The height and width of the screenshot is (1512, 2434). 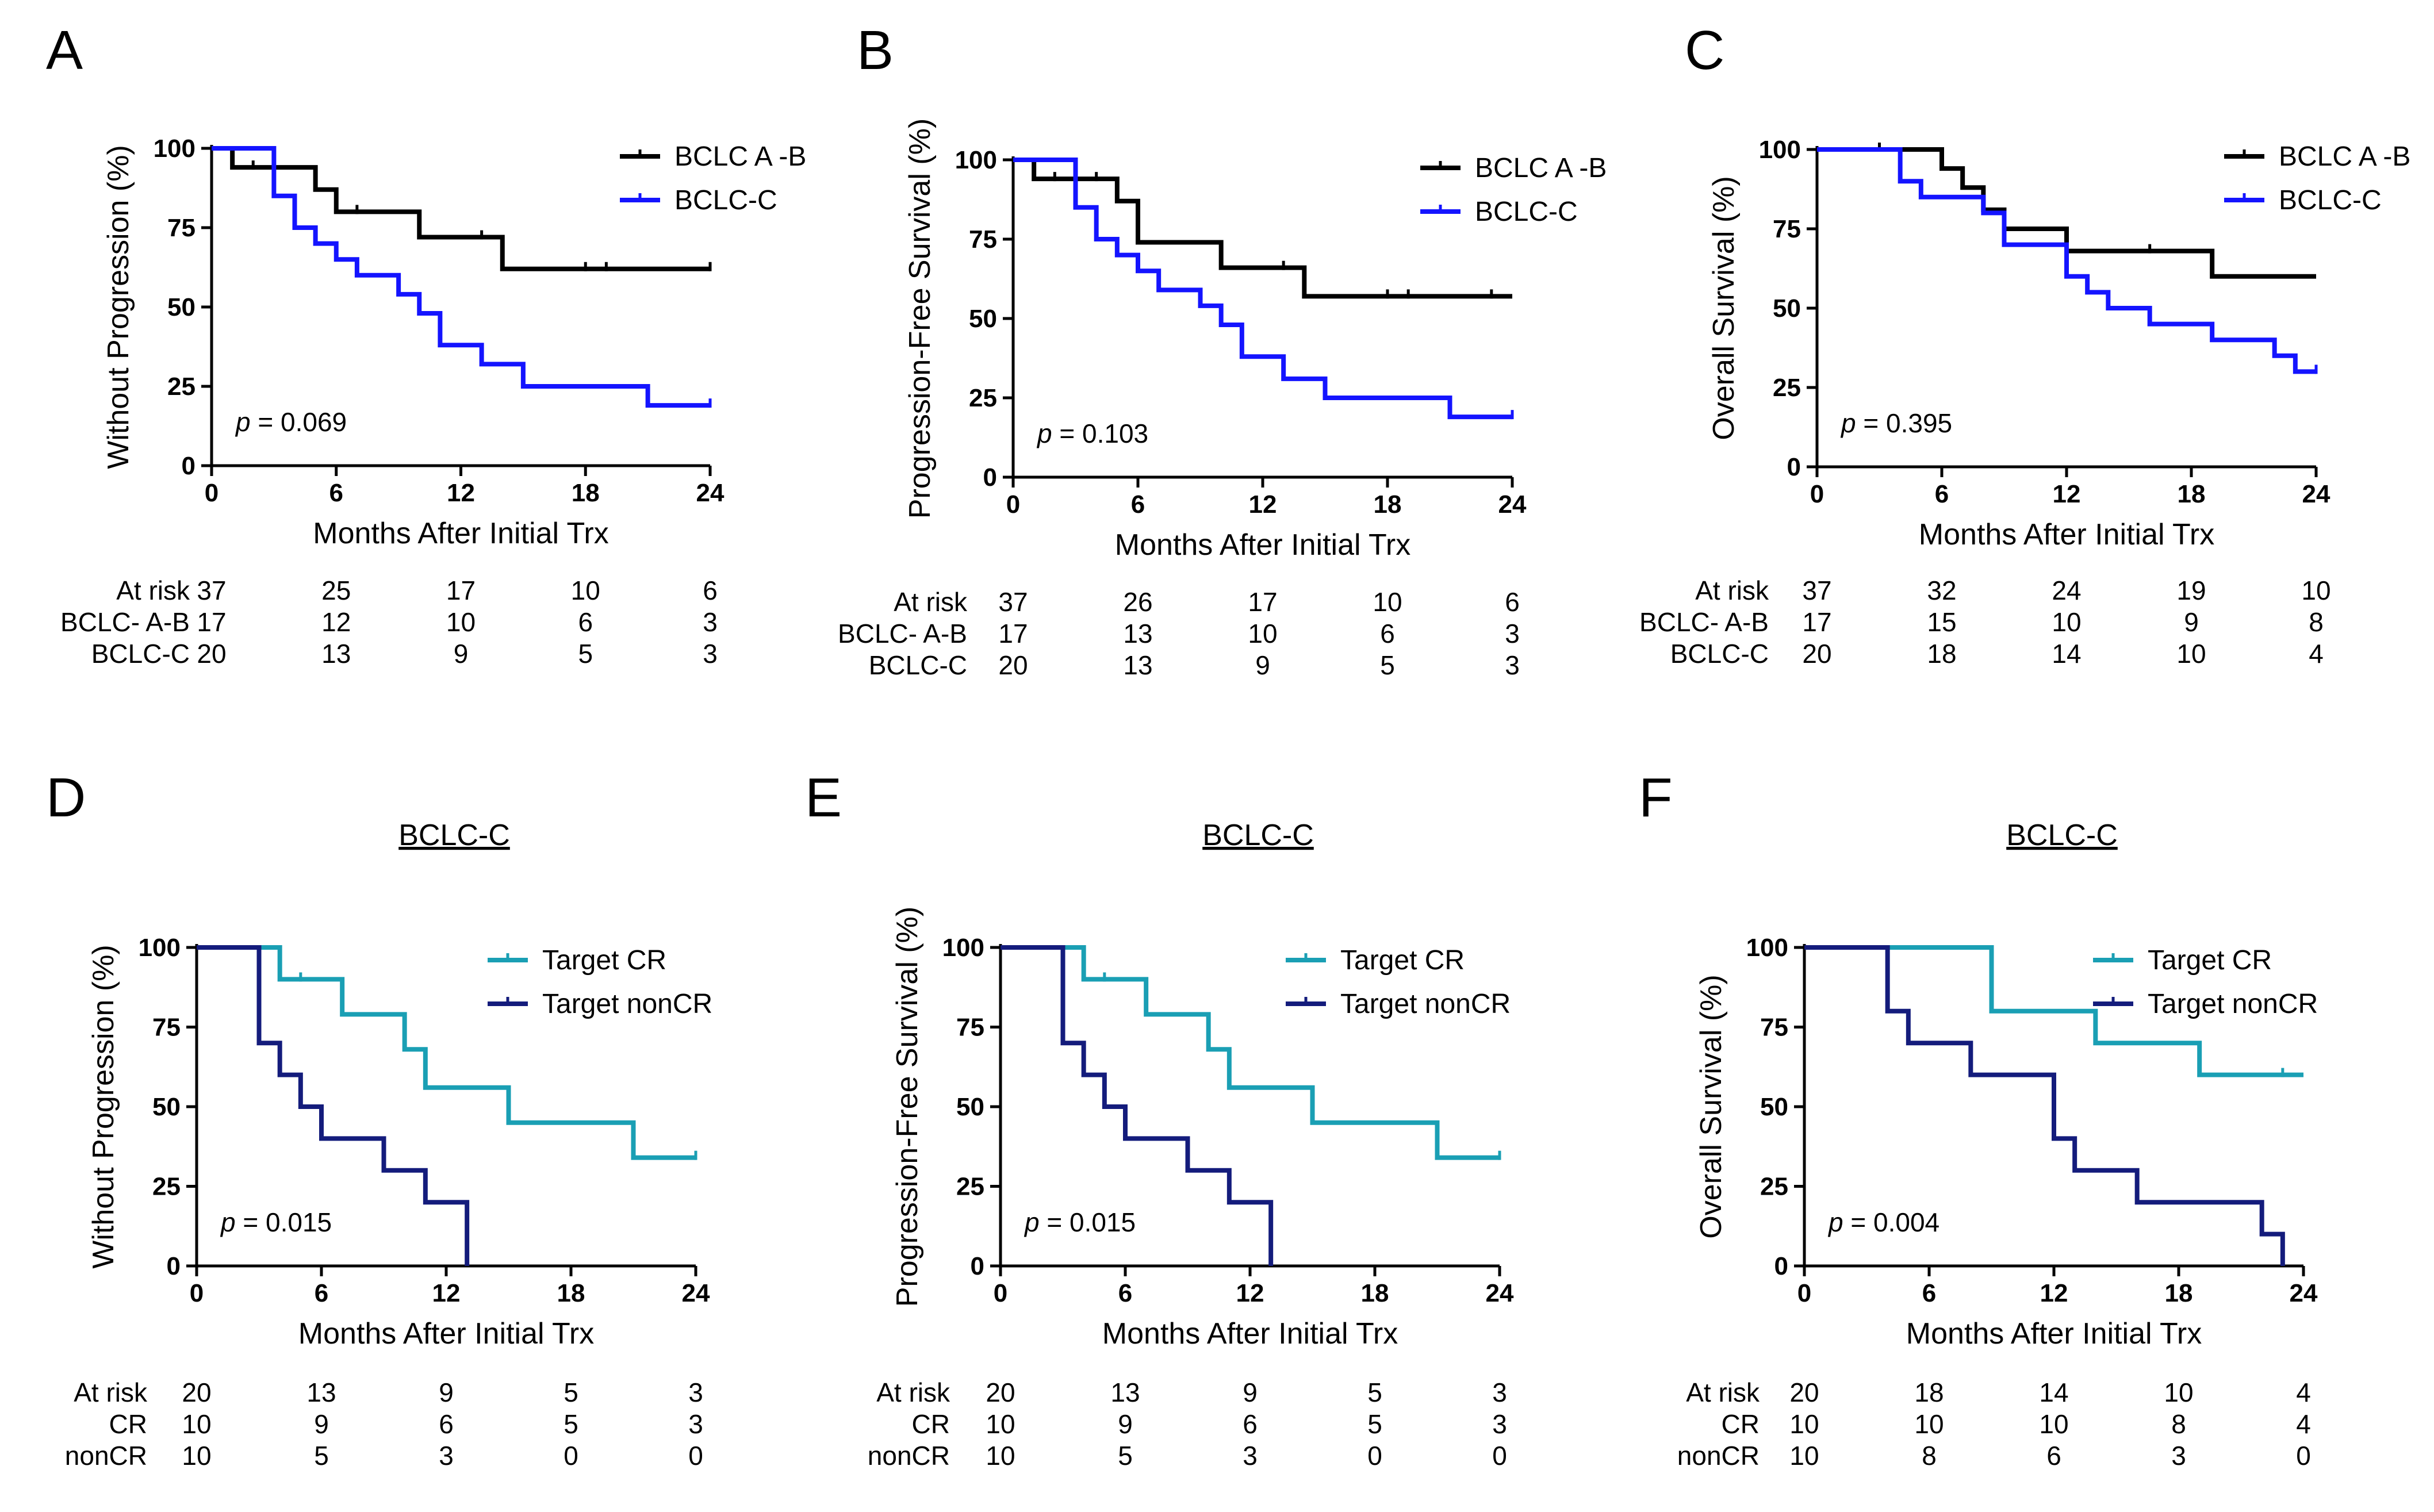 What do you see at coordinates (1137, 633) in the screenshot?
I see `risk-cell: 13` at bounding box center [1137, 633].